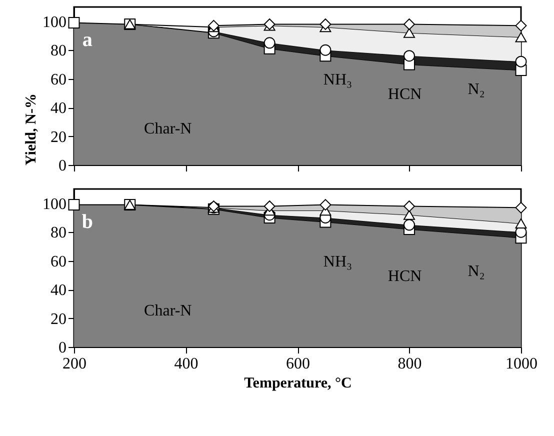  I want to click on x-tick-label: 200, so click(74, 364).